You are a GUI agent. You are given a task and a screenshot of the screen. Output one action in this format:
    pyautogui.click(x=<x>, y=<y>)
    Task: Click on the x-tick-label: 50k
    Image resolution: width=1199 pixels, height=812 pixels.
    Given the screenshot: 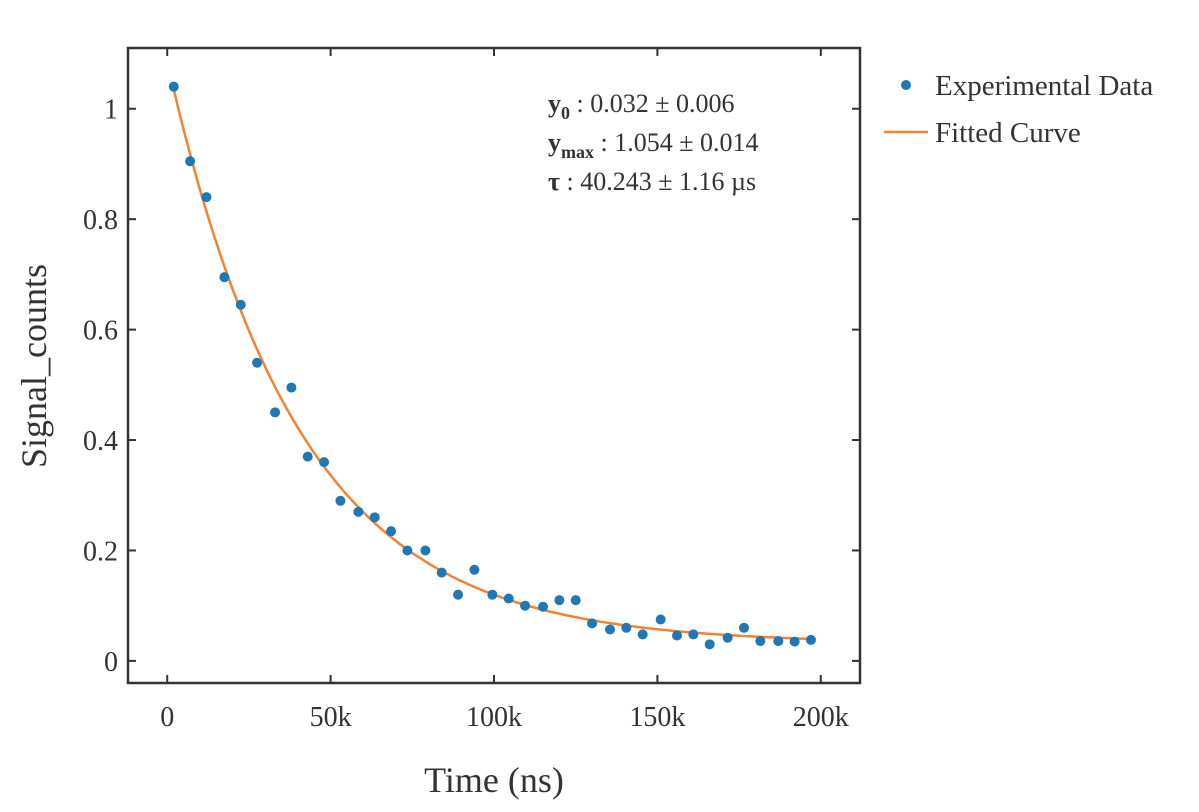 What is the action you would take?
    pyautogui.click(x=331, y=717)
    